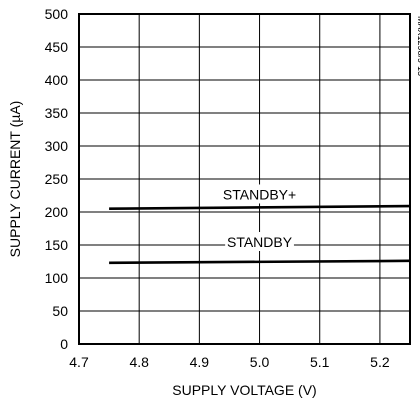  I want to click on x-tick-label: 4.9, so click(200, 362).